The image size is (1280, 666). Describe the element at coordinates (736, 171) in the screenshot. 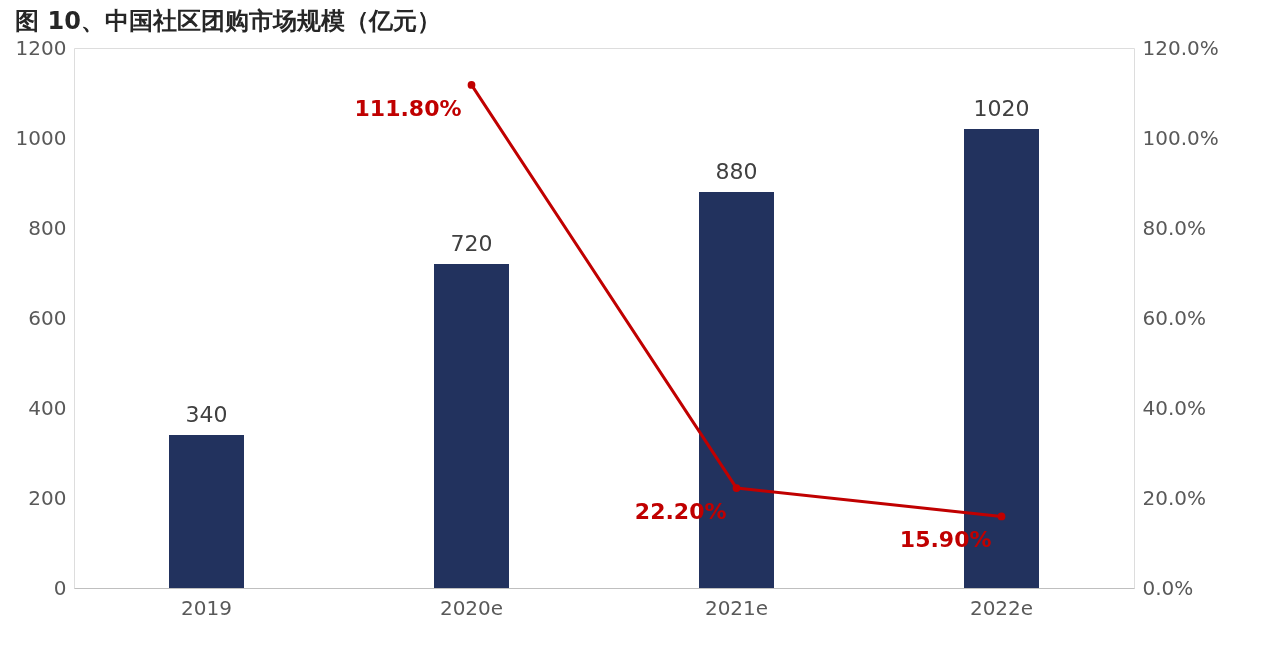

I see `data-label: 880` at that location.